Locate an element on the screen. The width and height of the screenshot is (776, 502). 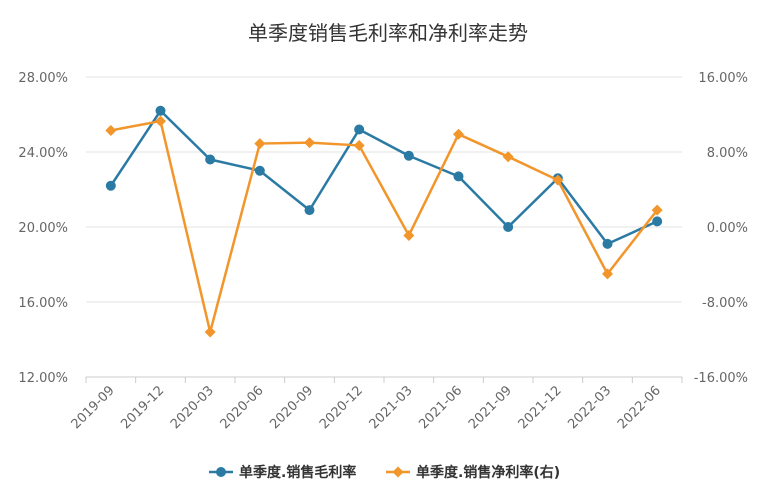
y-left-tick-label: 12.00% is located at coordinates (43, 378).